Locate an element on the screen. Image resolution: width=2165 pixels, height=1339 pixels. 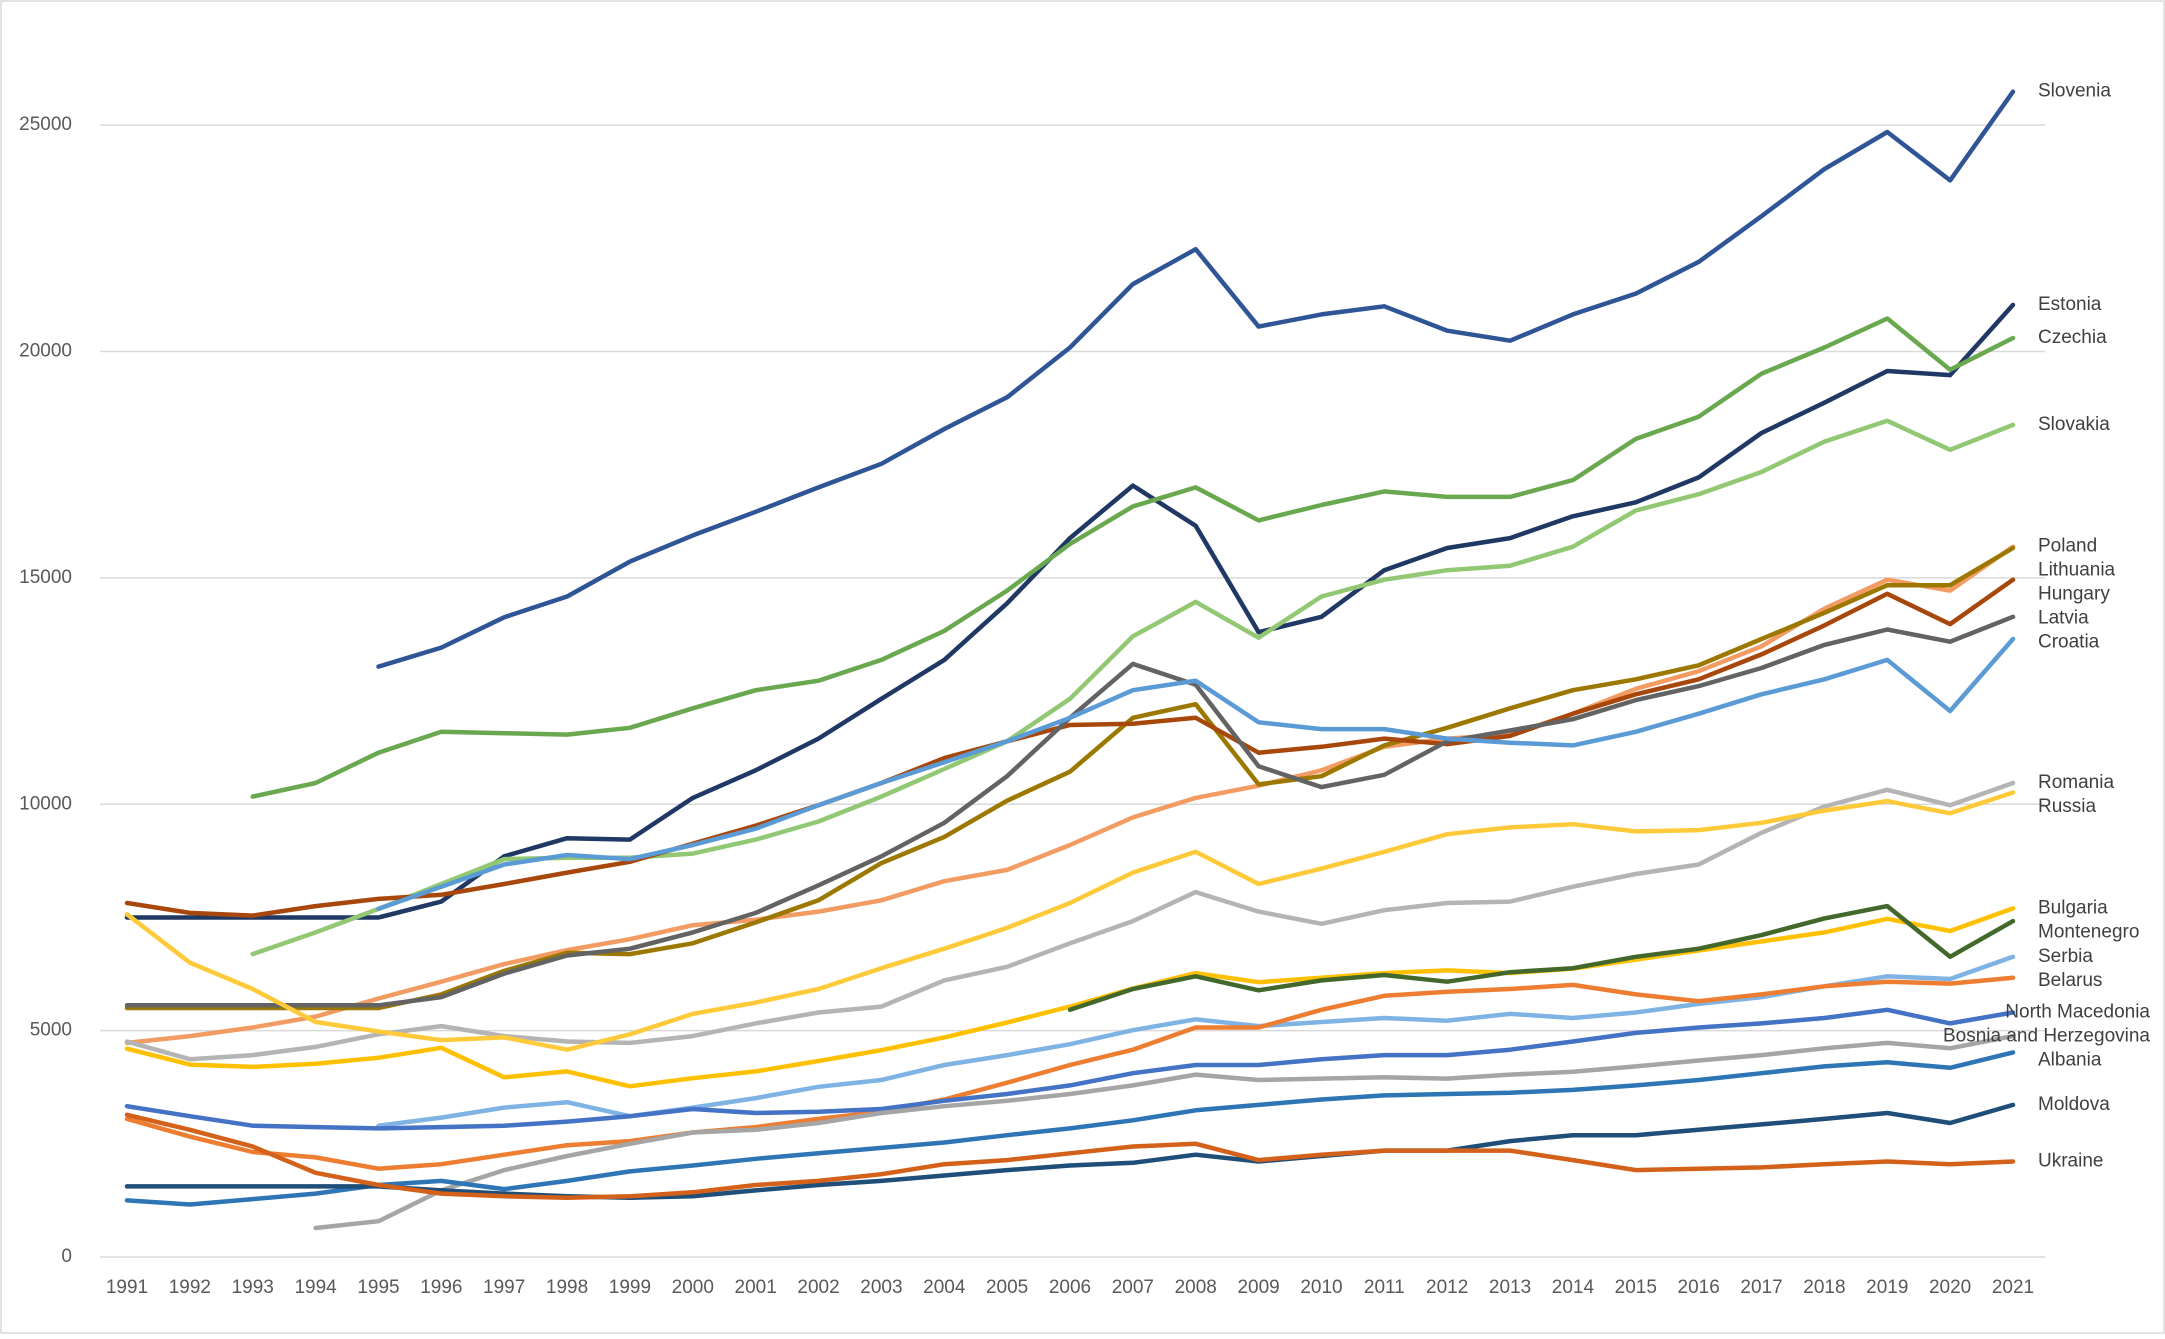
series-label: Hungary is located at coordinates (2074, 594).